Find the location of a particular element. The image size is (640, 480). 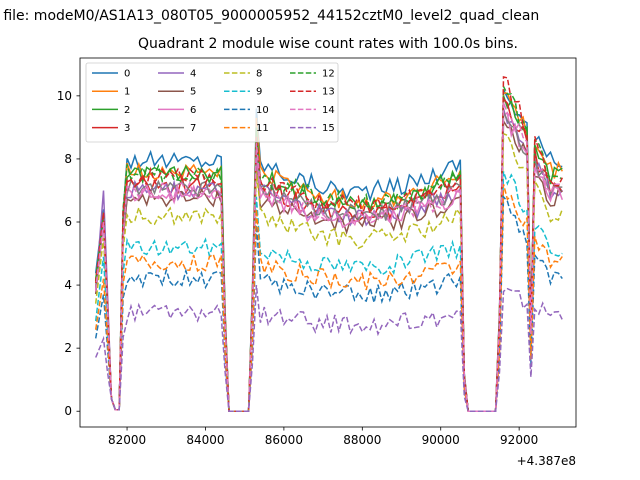

y-tick-label: 6 is located at coordinates (68, 222).